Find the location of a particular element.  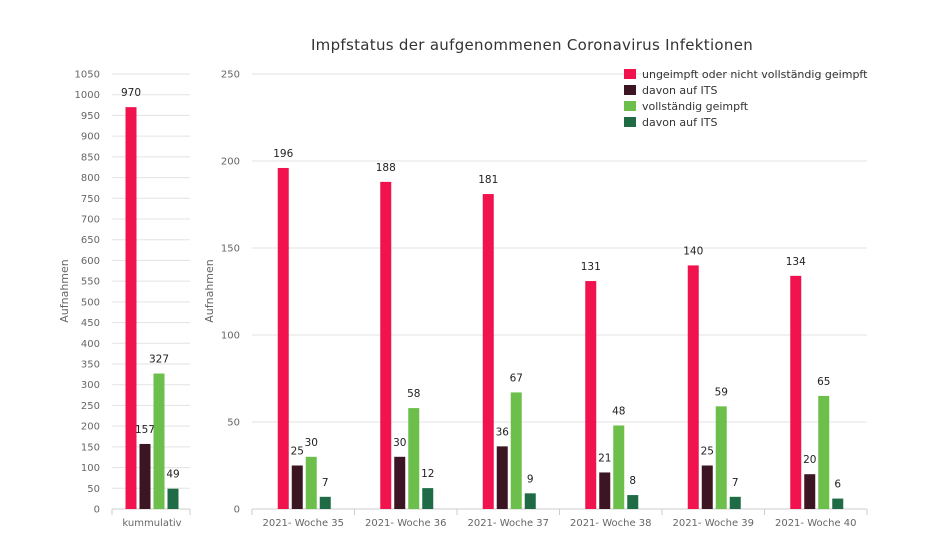

y-tick-label: 950 is located at coordinates (90, 116).